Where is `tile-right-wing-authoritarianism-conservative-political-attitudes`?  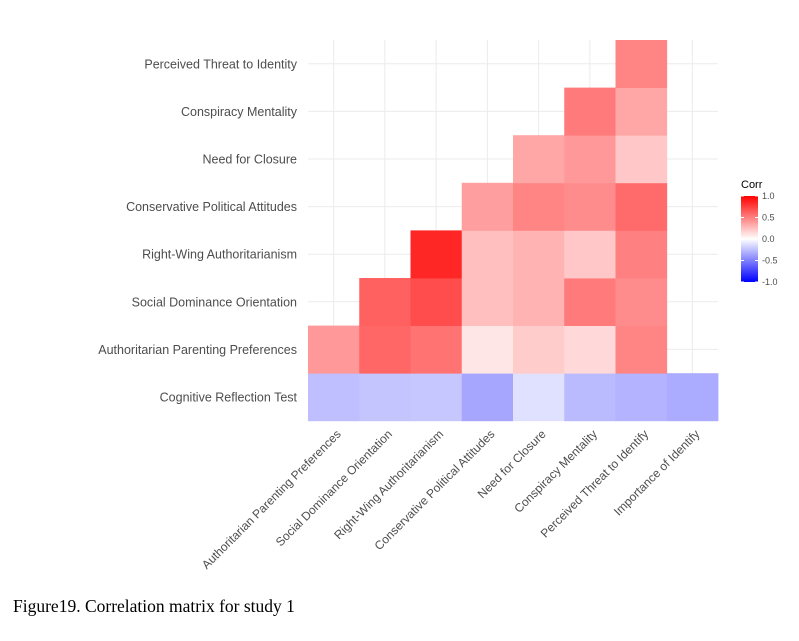 tile-right-wing-authoritarianism-conservative-political-attitudes is located at coordinates (487, 254).